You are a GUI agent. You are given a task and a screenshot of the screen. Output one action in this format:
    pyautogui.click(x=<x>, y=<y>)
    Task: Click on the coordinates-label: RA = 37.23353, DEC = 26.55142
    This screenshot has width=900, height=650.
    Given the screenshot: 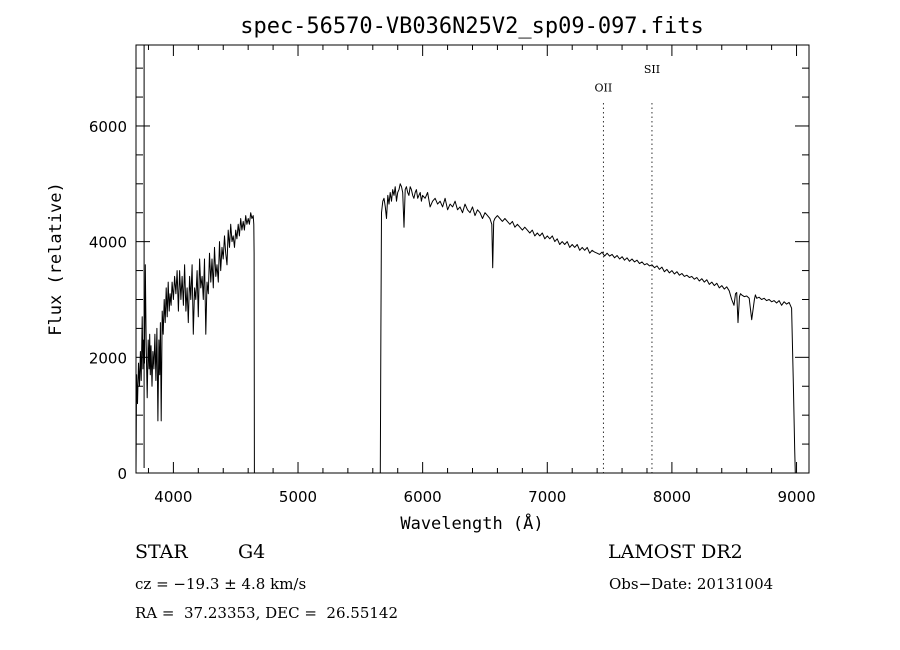 What is the action you would take?
    pyautogui.click(x=267, y=613)
    